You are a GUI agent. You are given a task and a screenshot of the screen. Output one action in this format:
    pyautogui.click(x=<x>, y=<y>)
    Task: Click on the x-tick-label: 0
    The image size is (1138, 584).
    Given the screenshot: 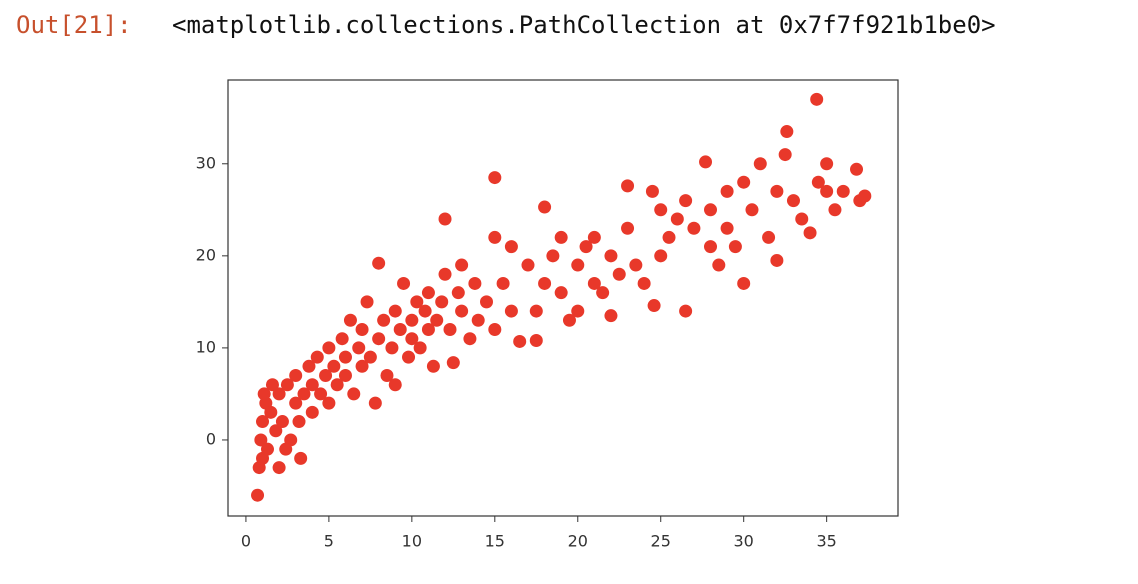 What is the action you would take?
    pyautogui.click(x=246, y=541)
    